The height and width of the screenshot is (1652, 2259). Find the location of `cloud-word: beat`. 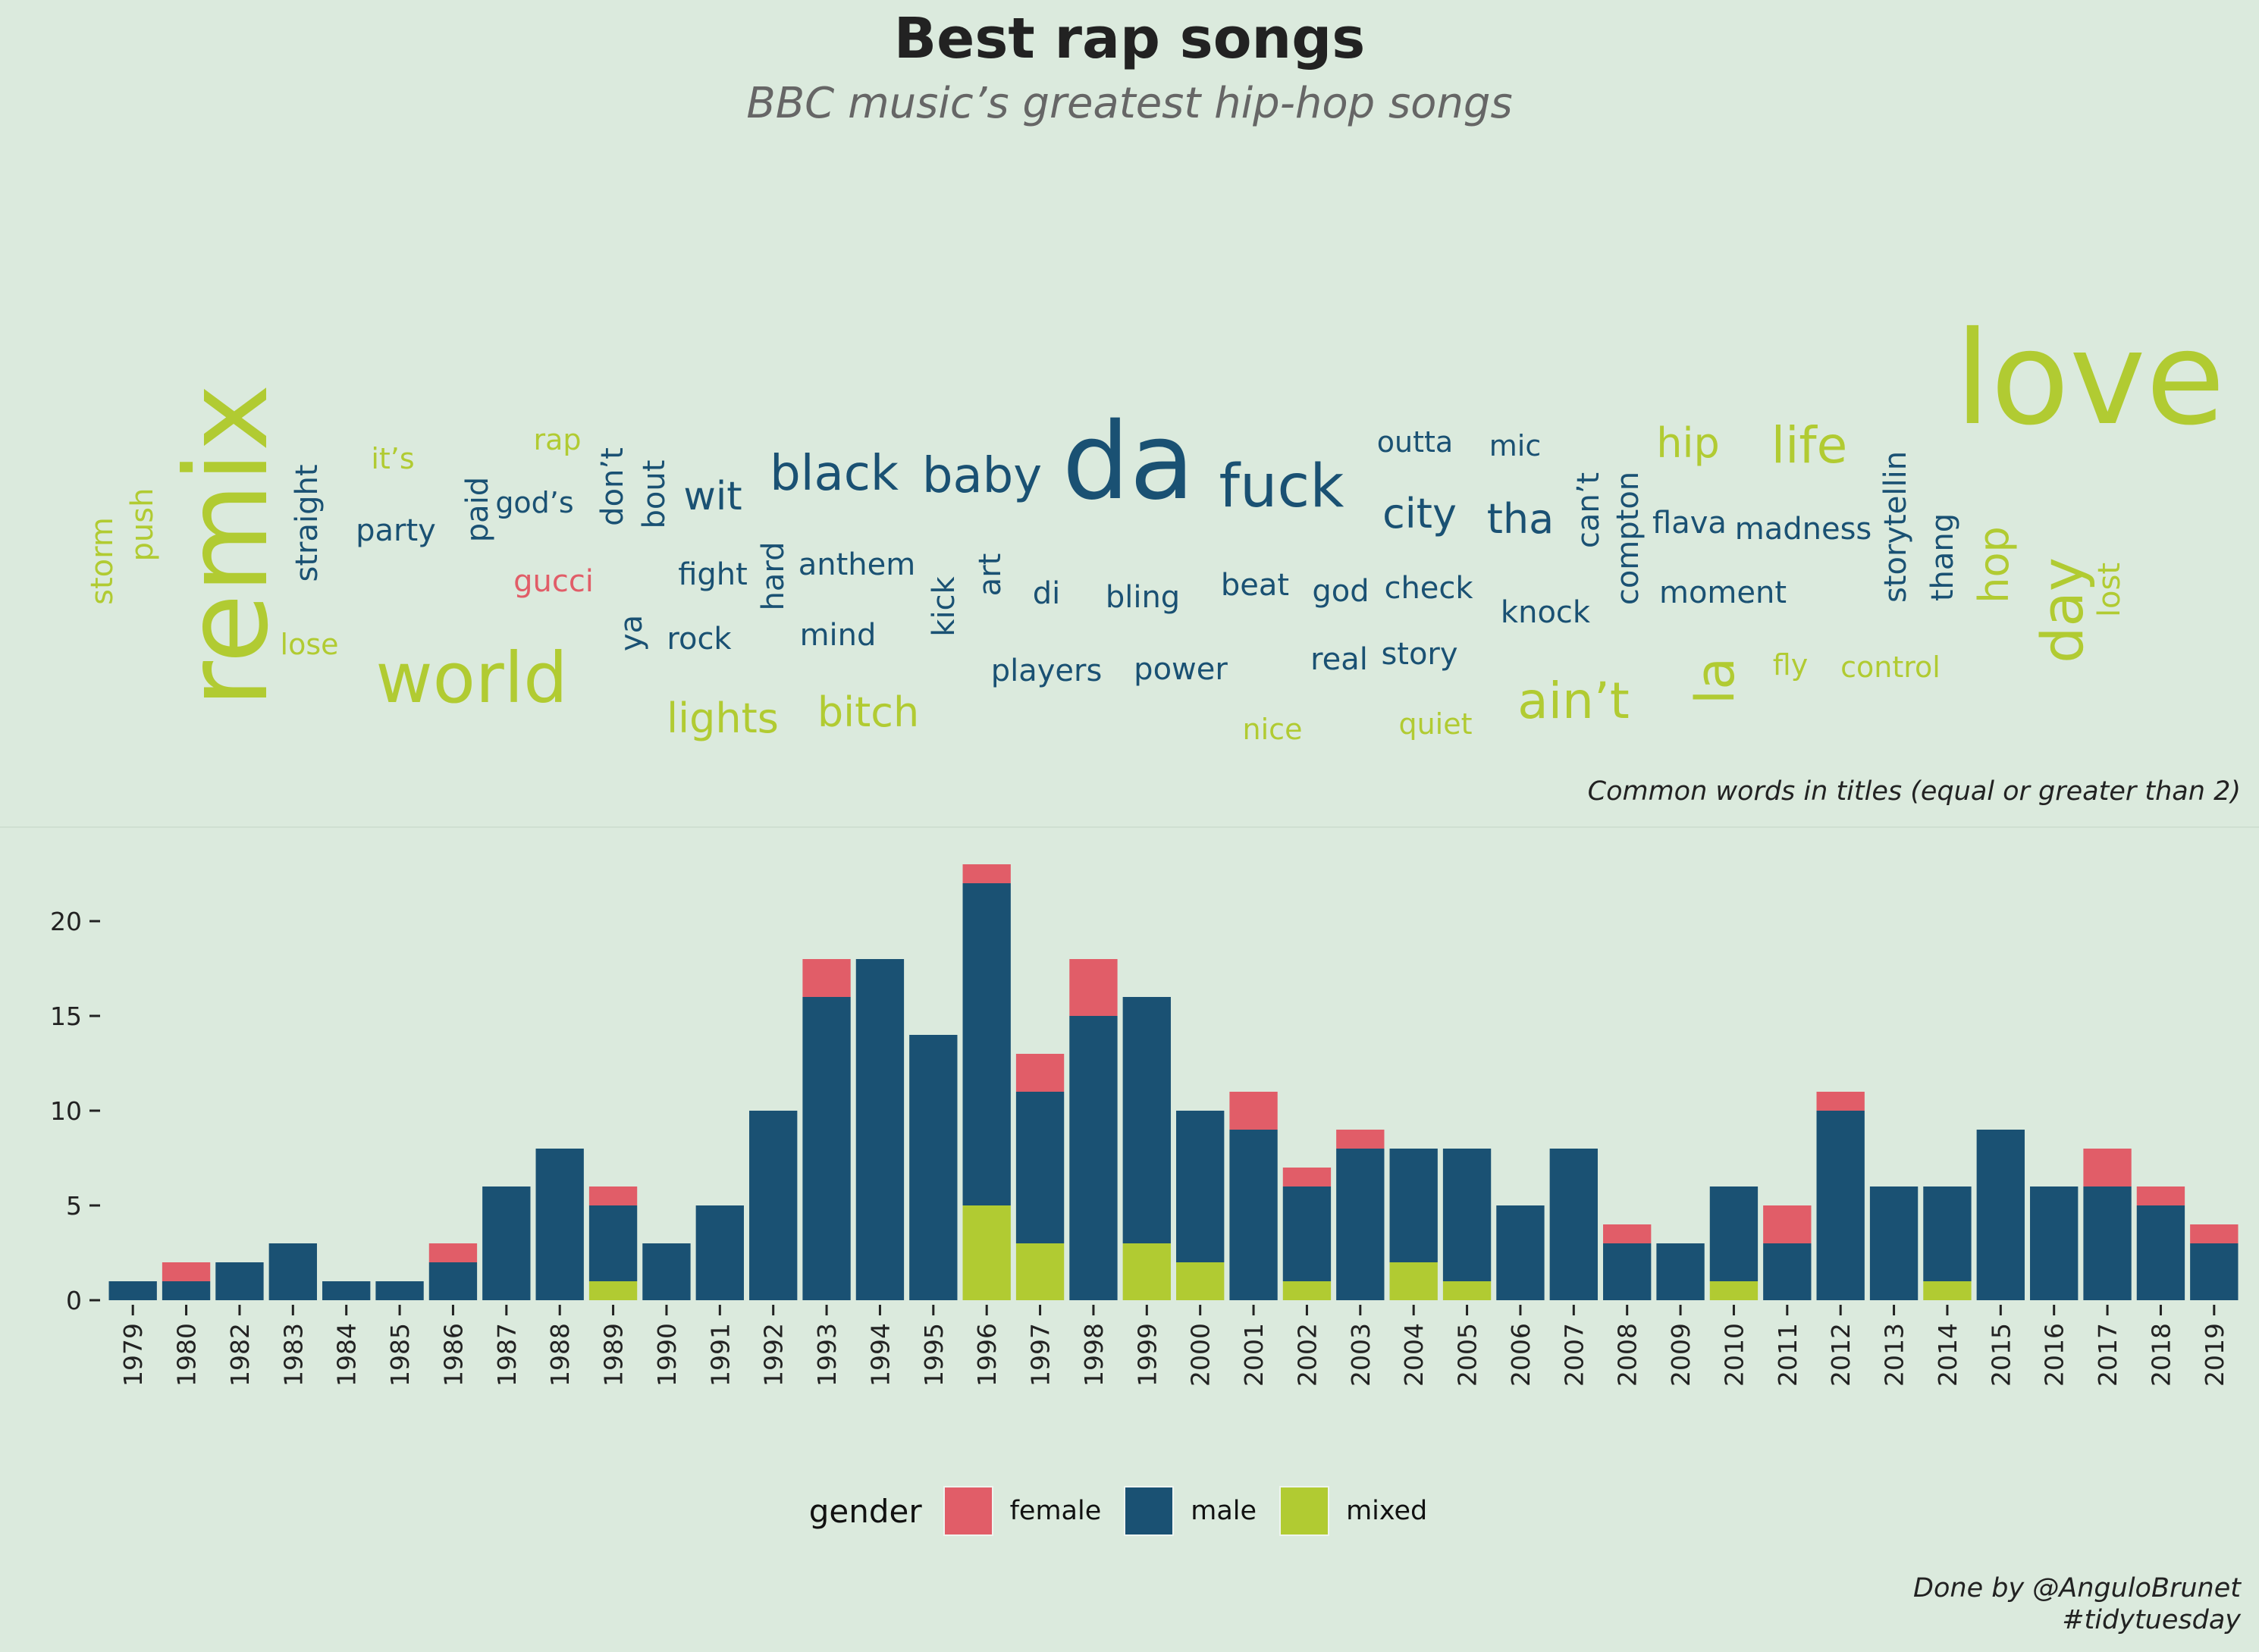

cloud-word: beat is located at coordinates (1255, 585).